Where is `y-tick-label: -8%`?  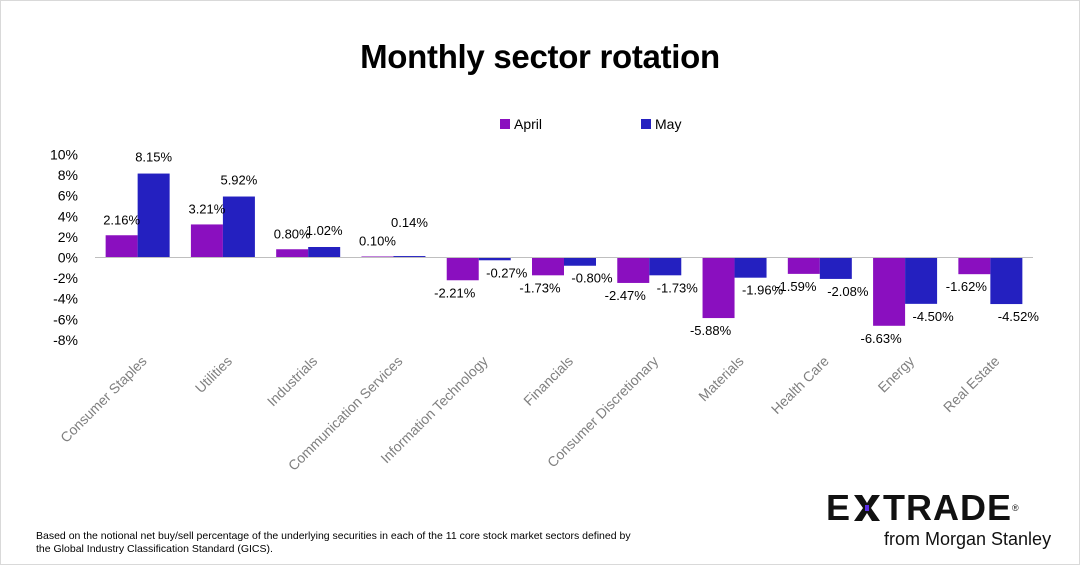 y-tick-label: -8% is located at coordinates (65, 340).